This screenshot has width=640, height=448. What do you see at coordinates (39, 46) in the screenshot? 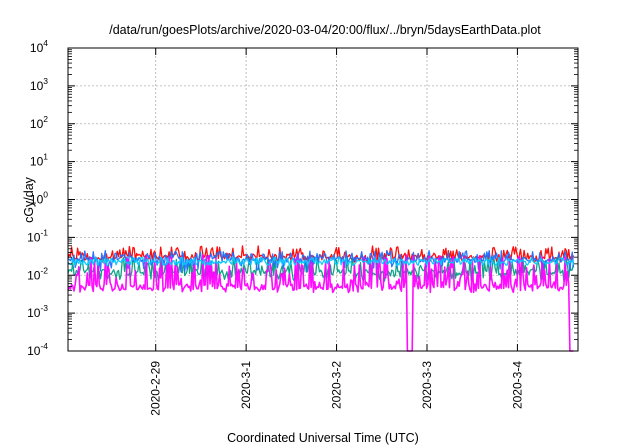
I see `y-tick-label: 10⁴` at bounding box center [39, 46].